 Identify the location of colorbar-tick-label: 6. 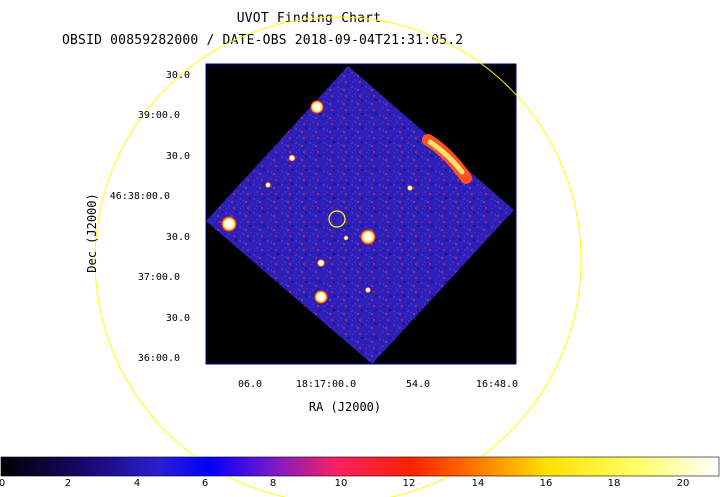
(205, 483).